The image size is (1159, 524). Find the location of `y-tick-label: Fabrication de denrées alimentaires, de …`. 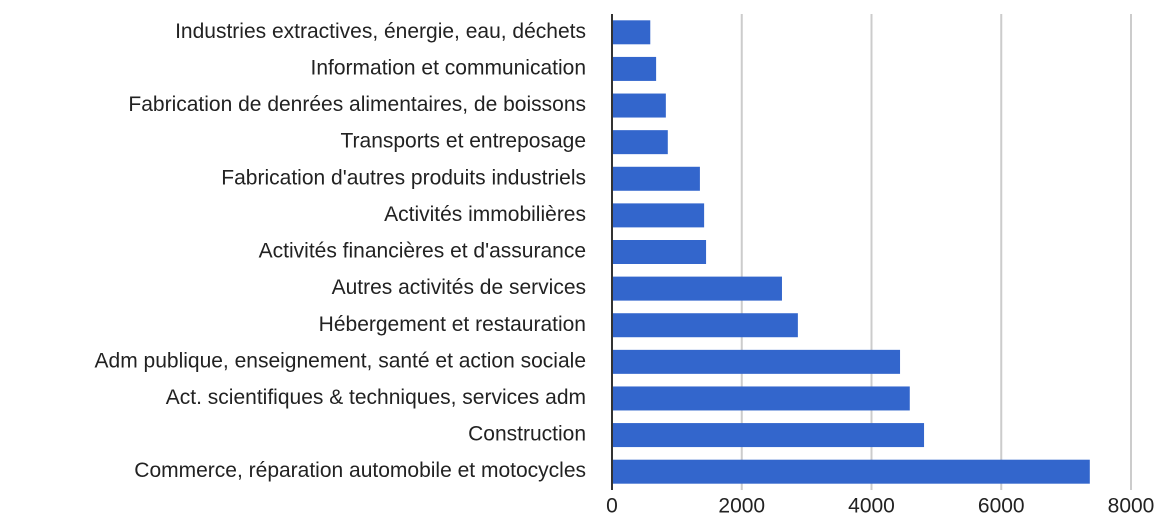

y-tick-label: Fabrication de denrées alimentaires, de … is located at coordinates (357, 104).